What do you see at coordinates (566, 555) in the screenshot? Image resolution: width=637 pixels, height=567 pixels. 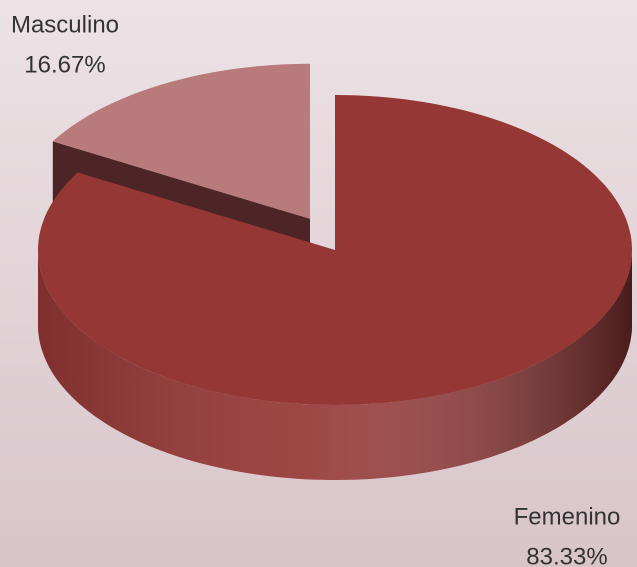 I see `slice-value-label: 83.33%` at bounding box center [566, 555].